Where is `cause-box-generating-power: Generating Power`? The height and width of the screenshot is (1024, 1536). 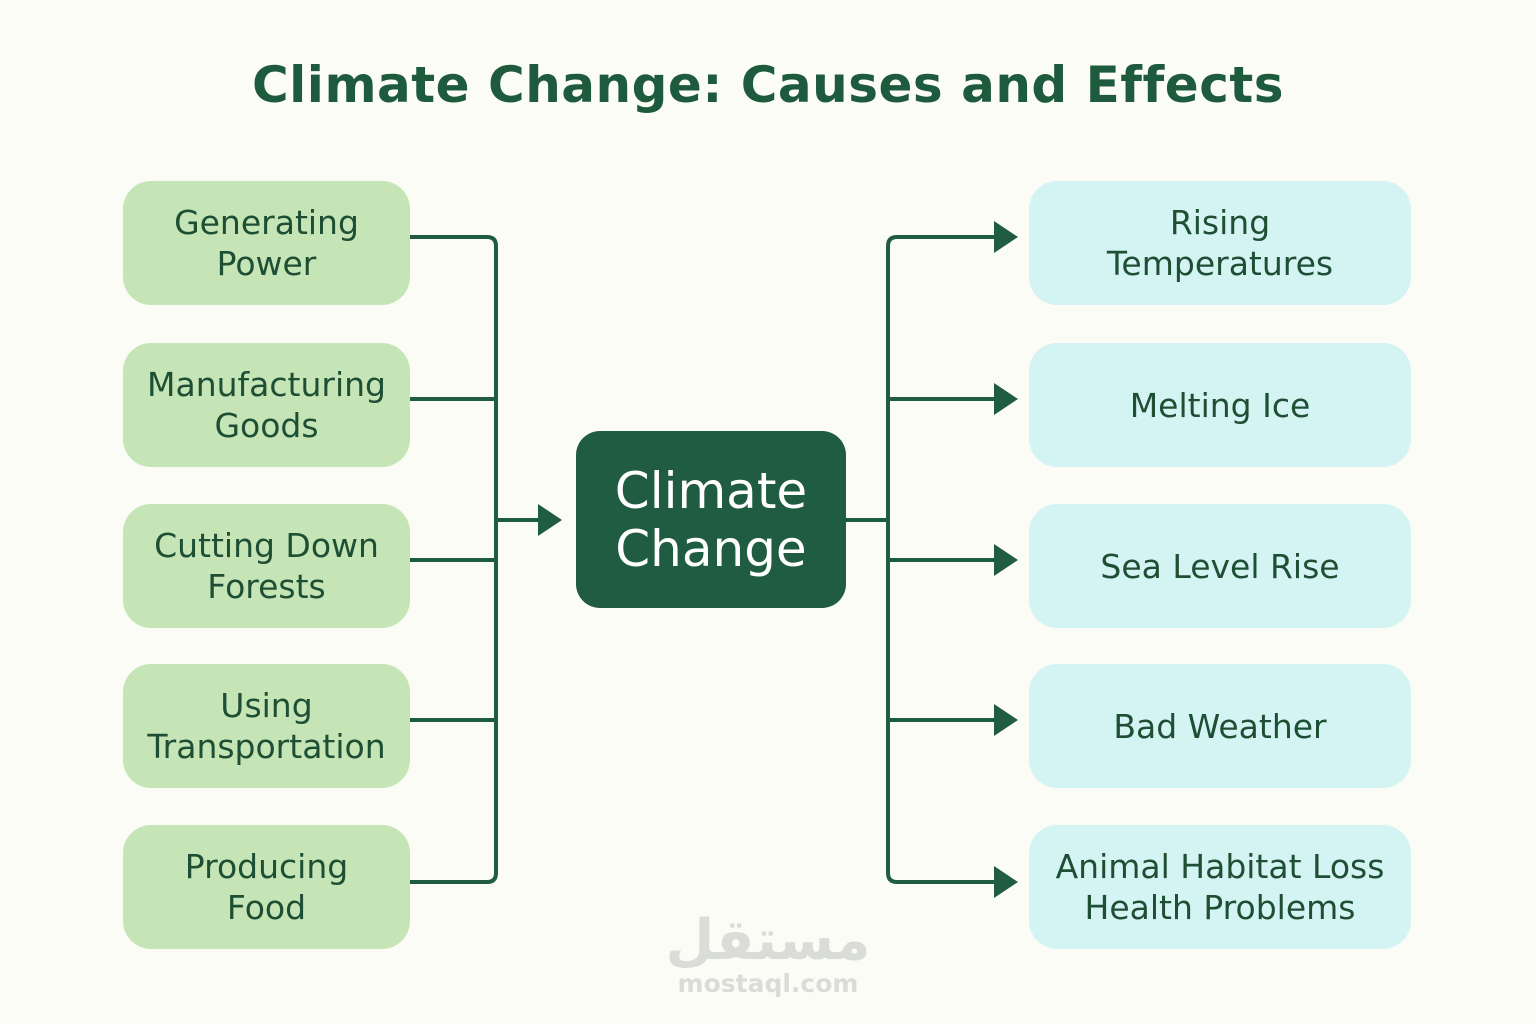
cause-box-generating-power: Generating Power is located at coordinates (266, 243).